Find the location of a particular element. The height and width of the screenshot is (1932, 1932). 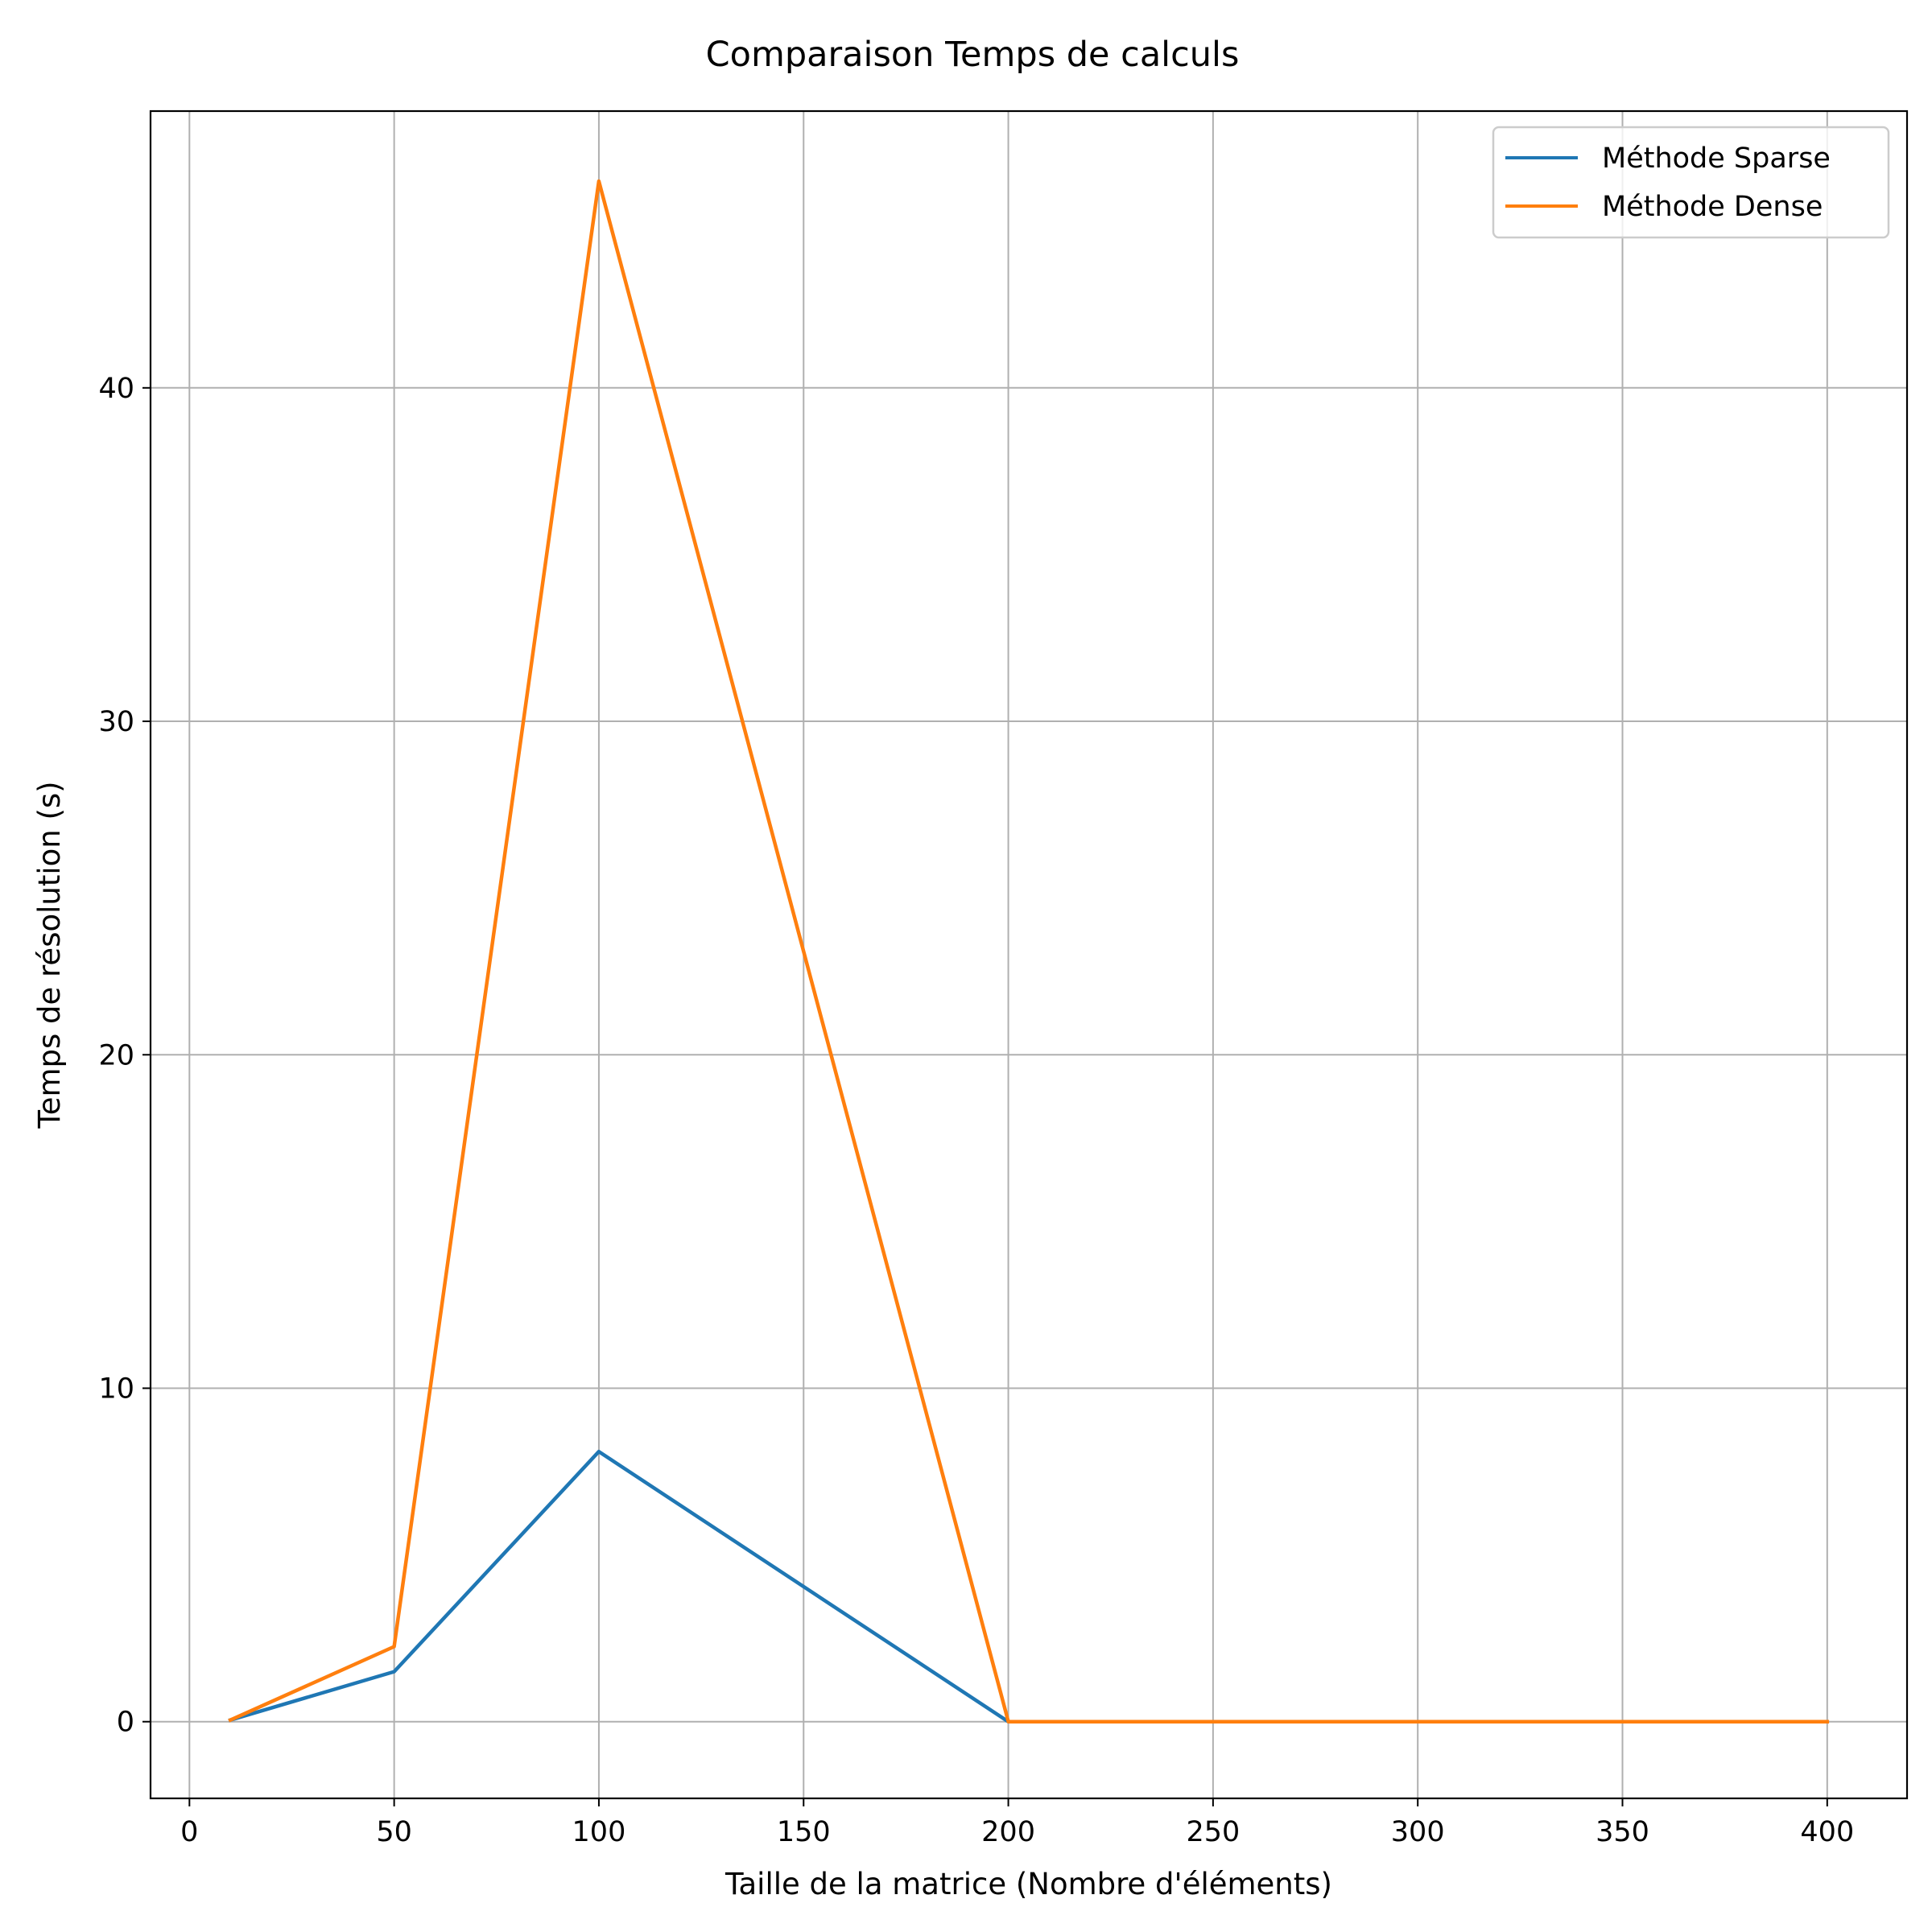

x-tick-label: 350 is located at coordinates (1622, 1832).